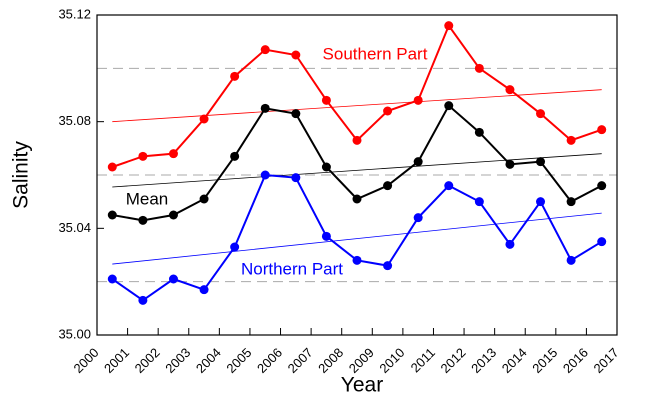  I want to click on x-tick-label: 2009, so click(361, 360).